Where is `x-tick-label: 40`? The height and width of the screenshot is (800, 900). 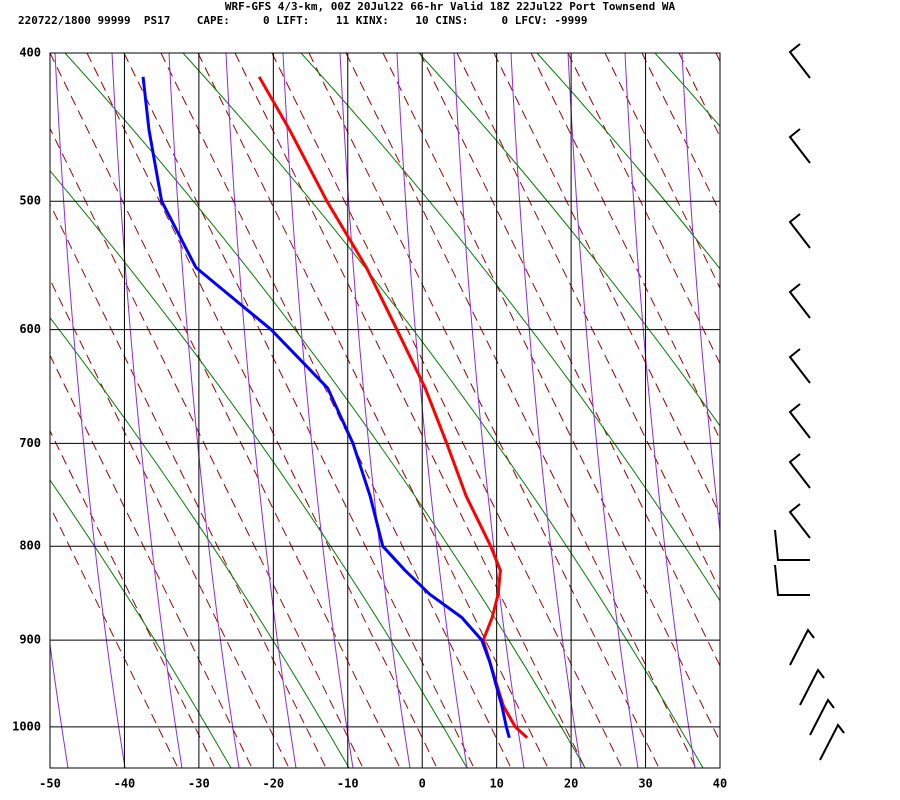
x-tick-label: 40 is located at coordinates (720, 784).